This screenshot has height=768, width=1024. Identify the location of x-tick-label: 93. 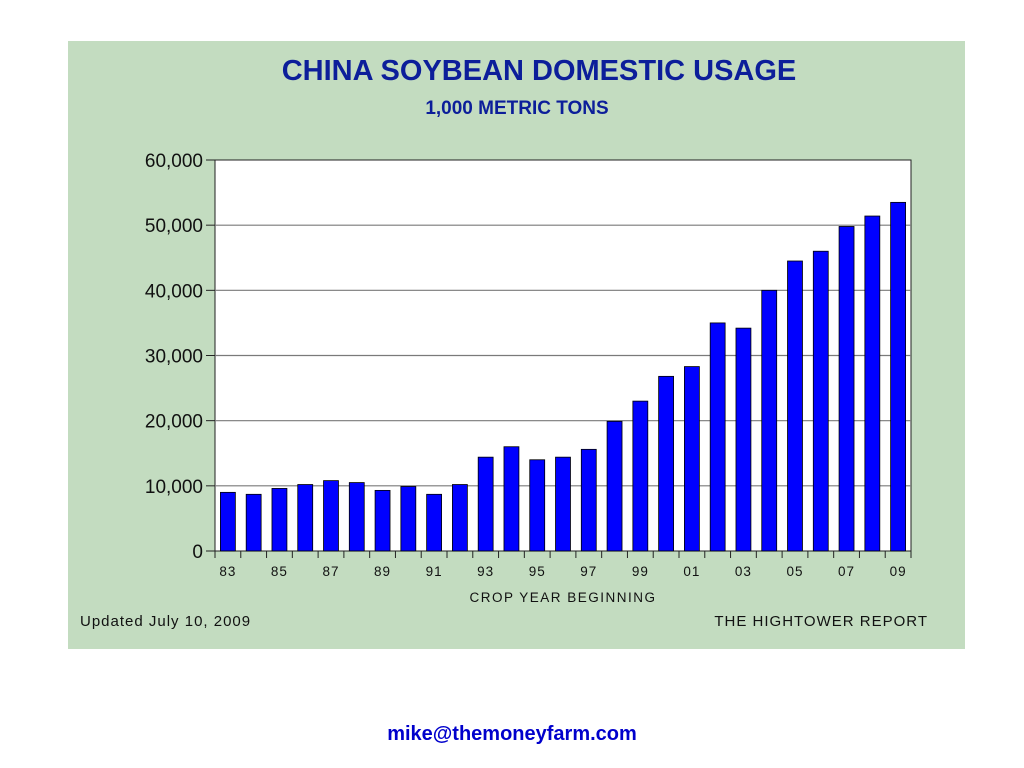
(485, 571).